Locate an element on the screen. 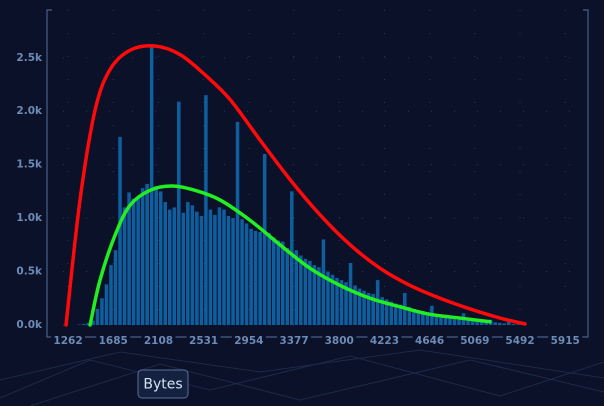  x-tick-label: 2531 is located at coordinates (203, 341).